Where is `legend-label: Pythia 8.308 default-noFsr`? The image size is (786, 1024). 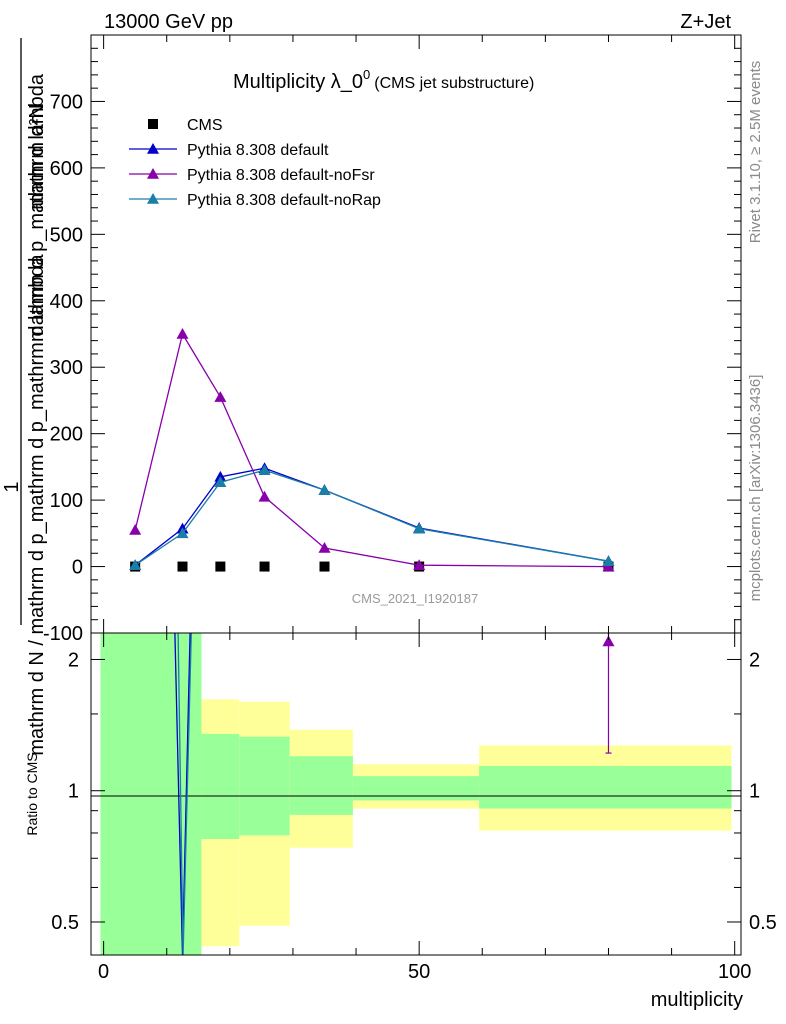
legend-label: Pythia 8.308 default-noFsr is located at coordinates (281, 175).